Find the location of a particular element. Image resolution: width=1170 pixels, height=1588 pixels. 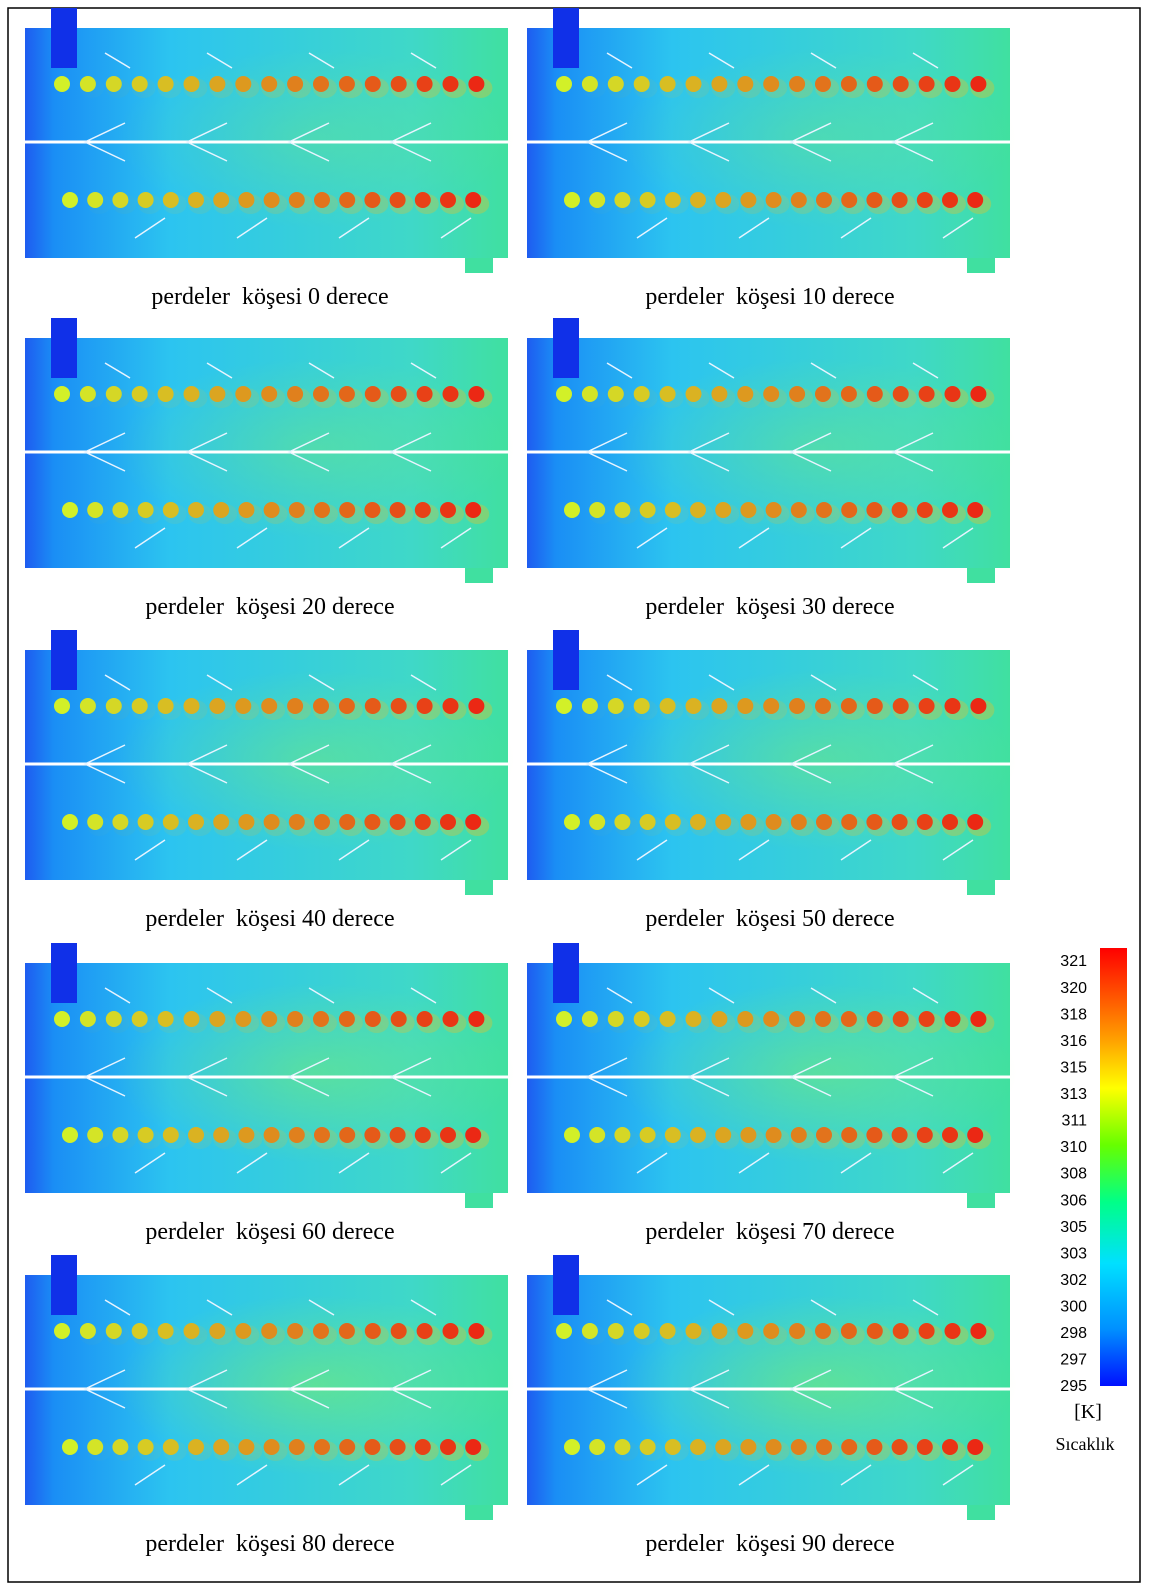

panel-caption: perdeler köşesi 90 derece is located at coordinates (769, 1544).